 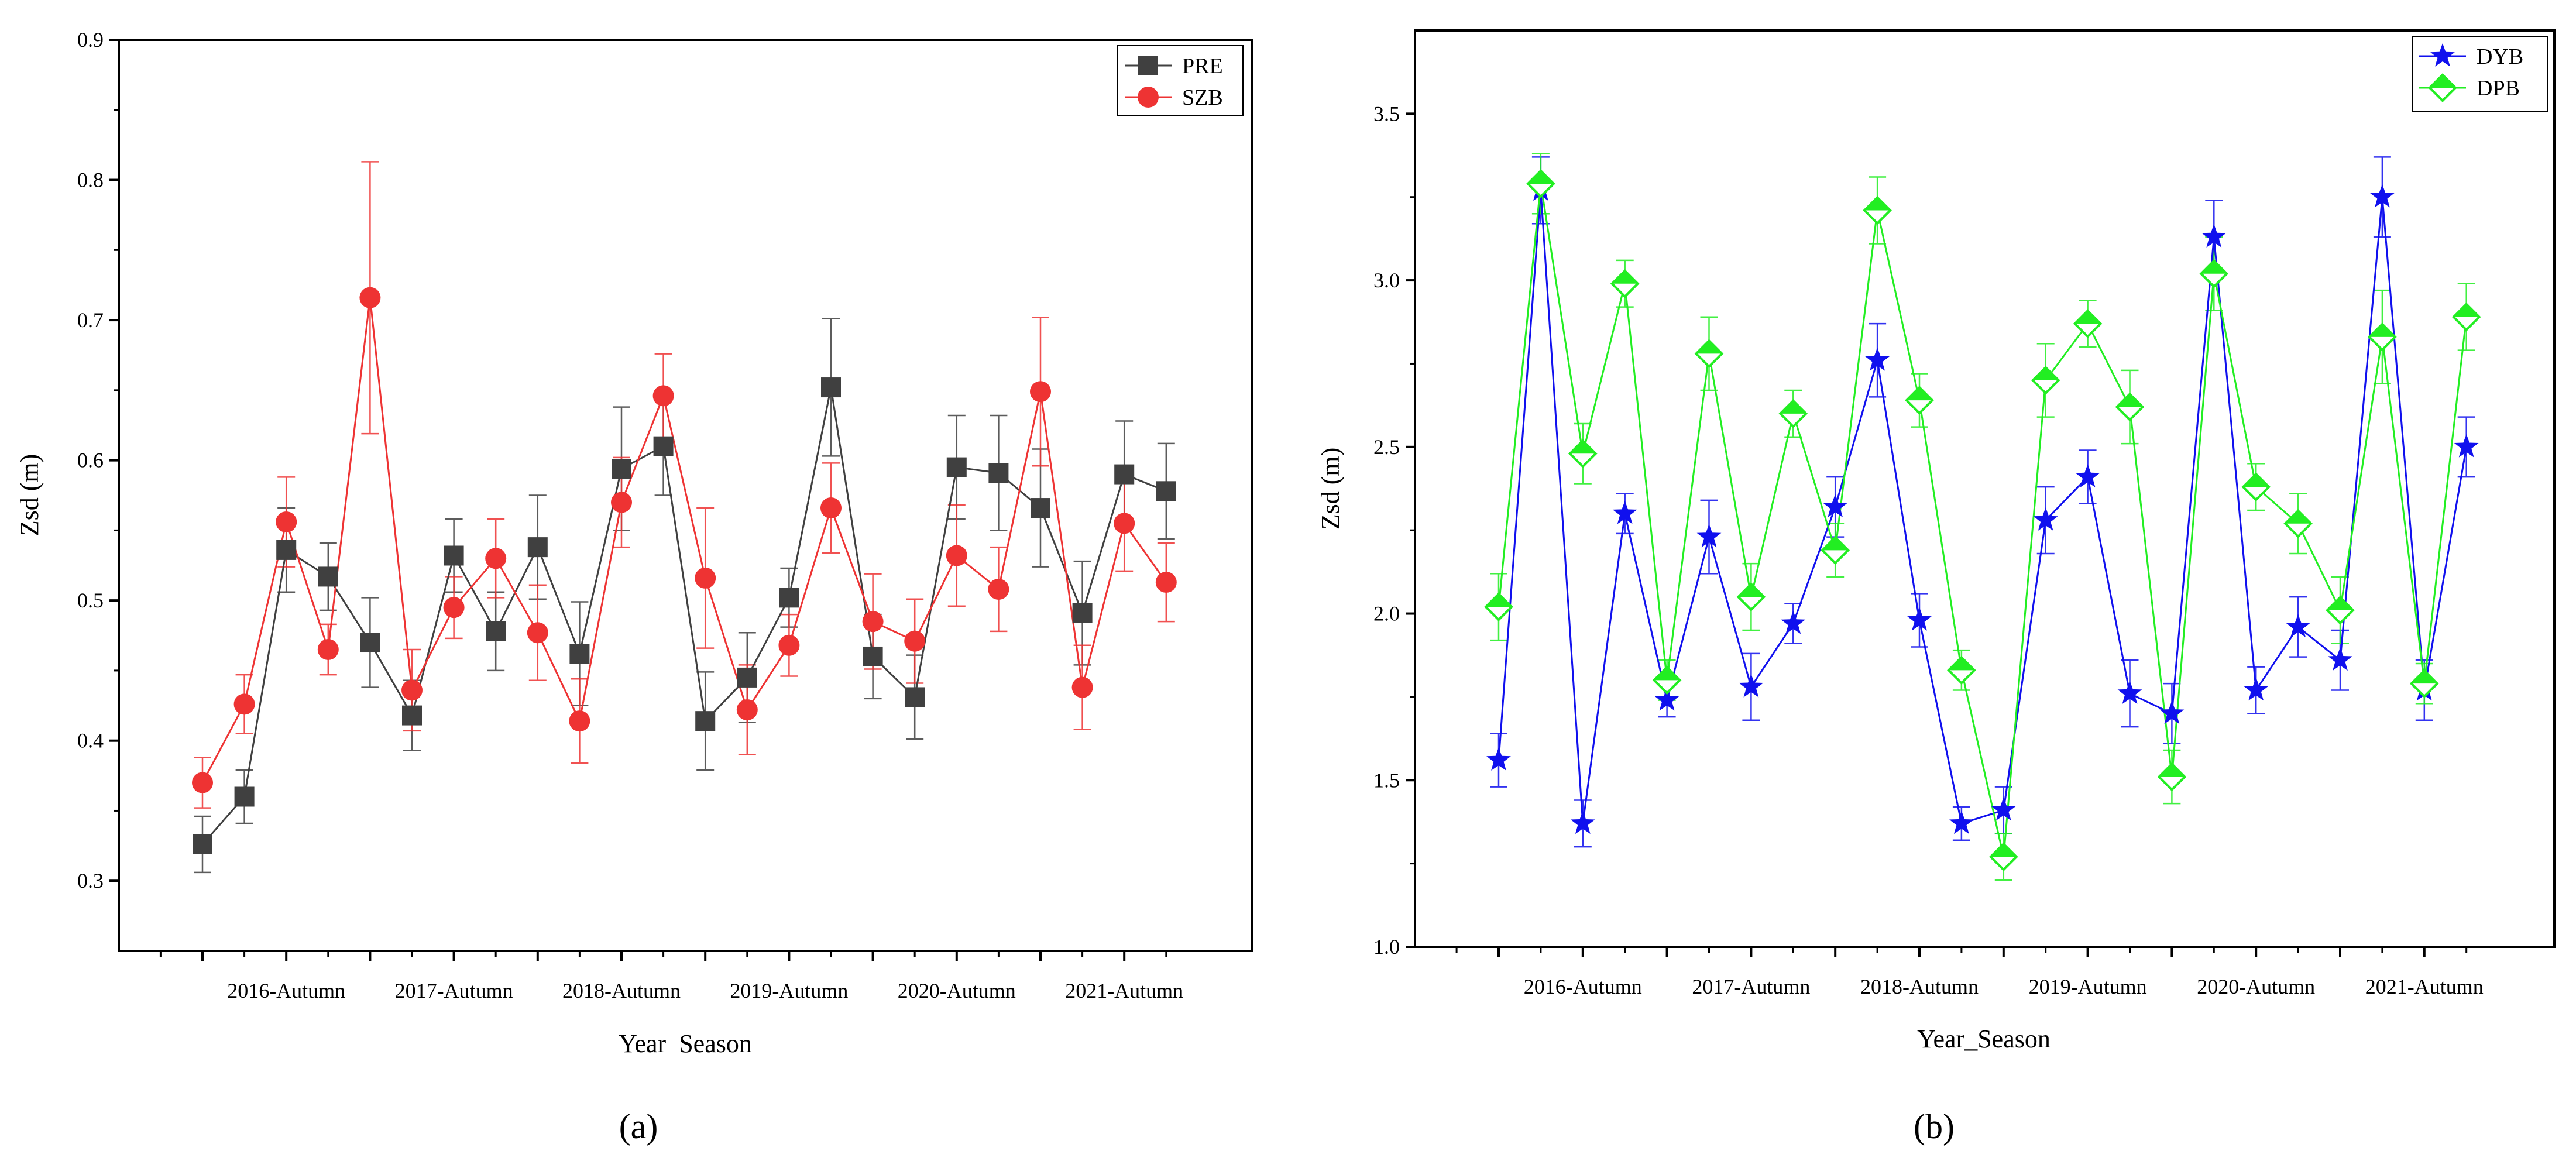 I want to click on legend-marker-szb, so click(x=1148, y=97).